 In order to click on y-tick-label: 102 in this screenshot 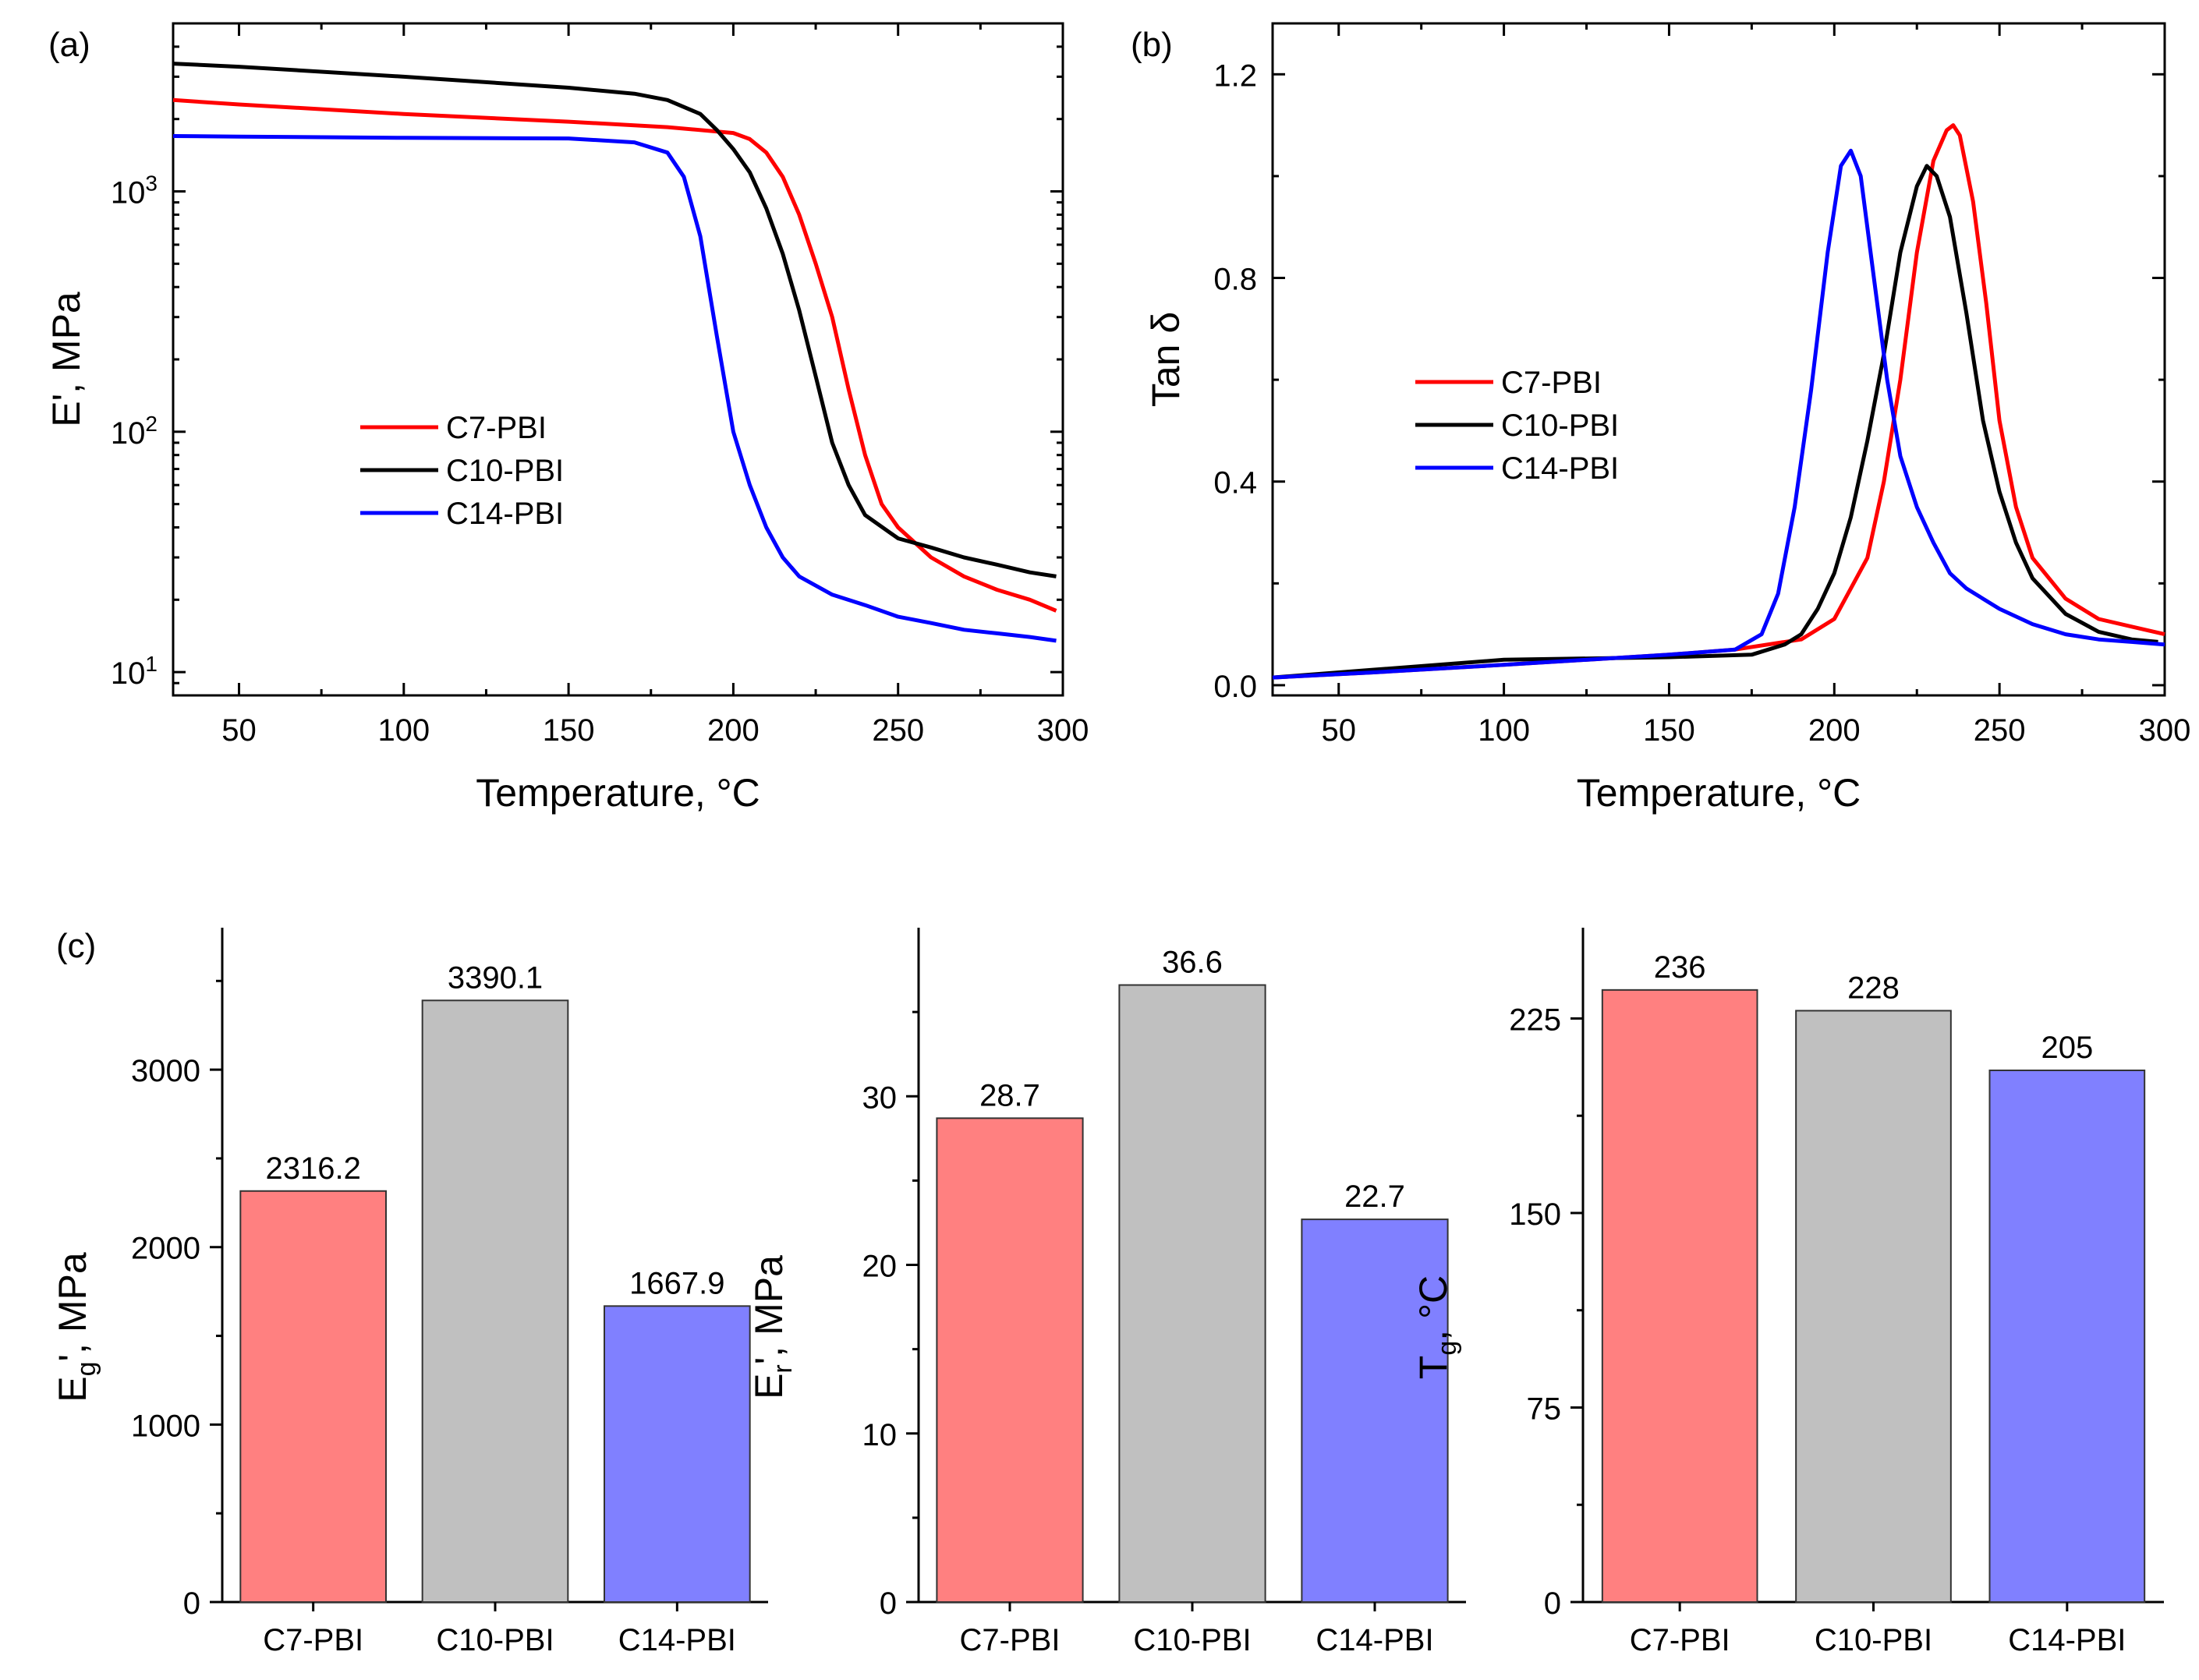, I will do `click(135, 432)`.